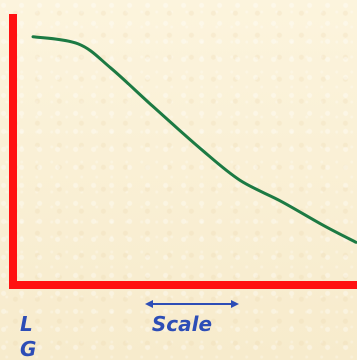 The height and width of the screenshot is (360, 357). Describe the element at coordinates (192, 304) in the screenshot. I see `scale-arrow-icon` at that location.